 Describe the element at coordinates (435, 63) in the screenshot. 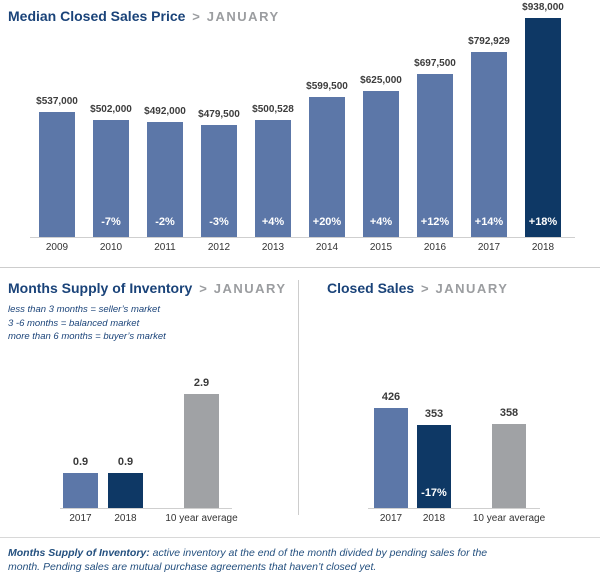

I see `bar-value-label: $697,500` at that location.